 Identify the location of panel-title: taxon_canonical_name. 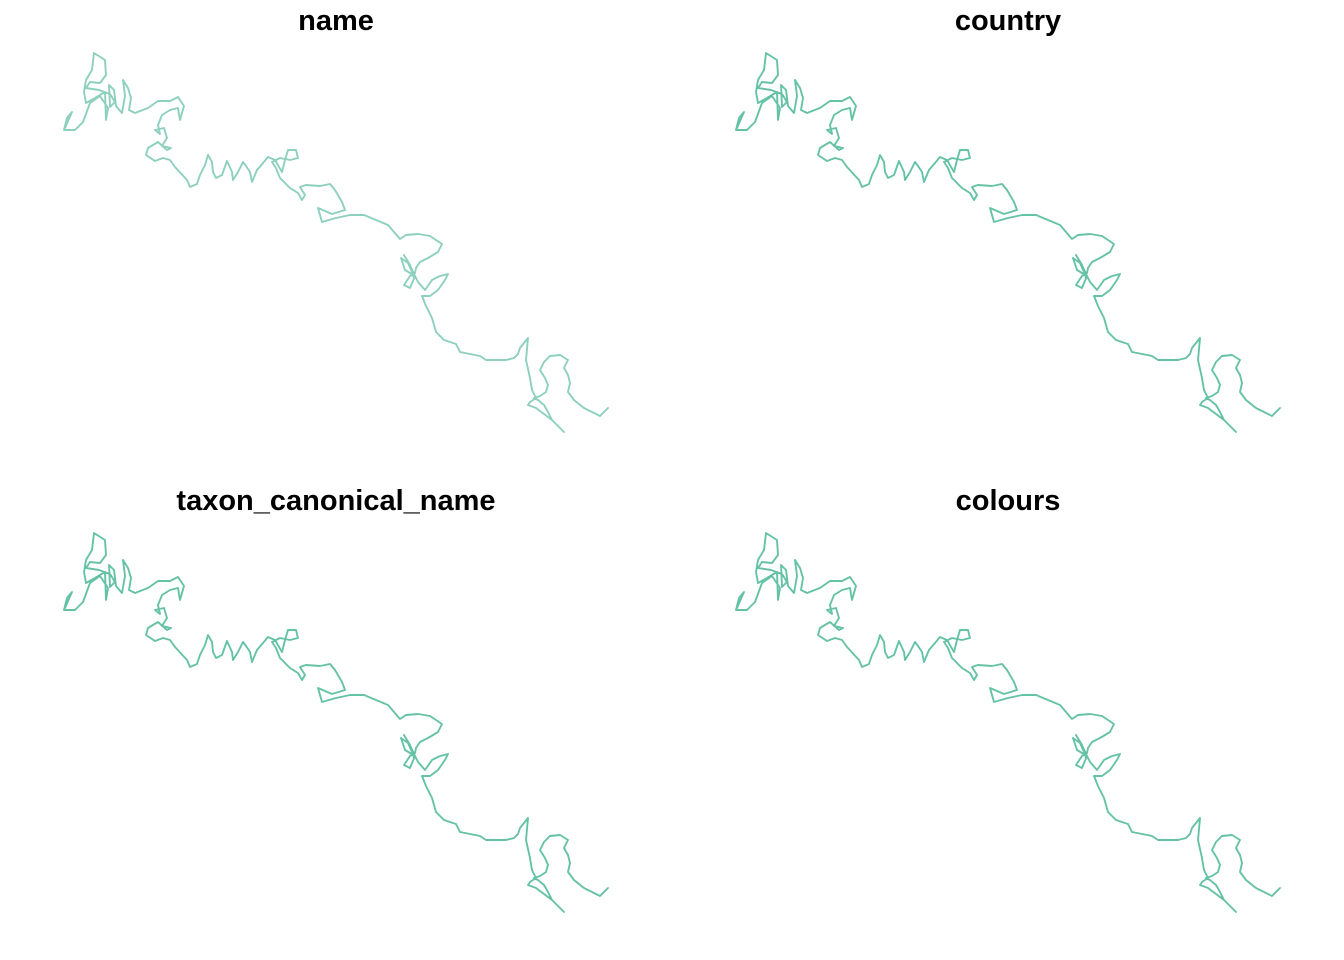
(336, 501).